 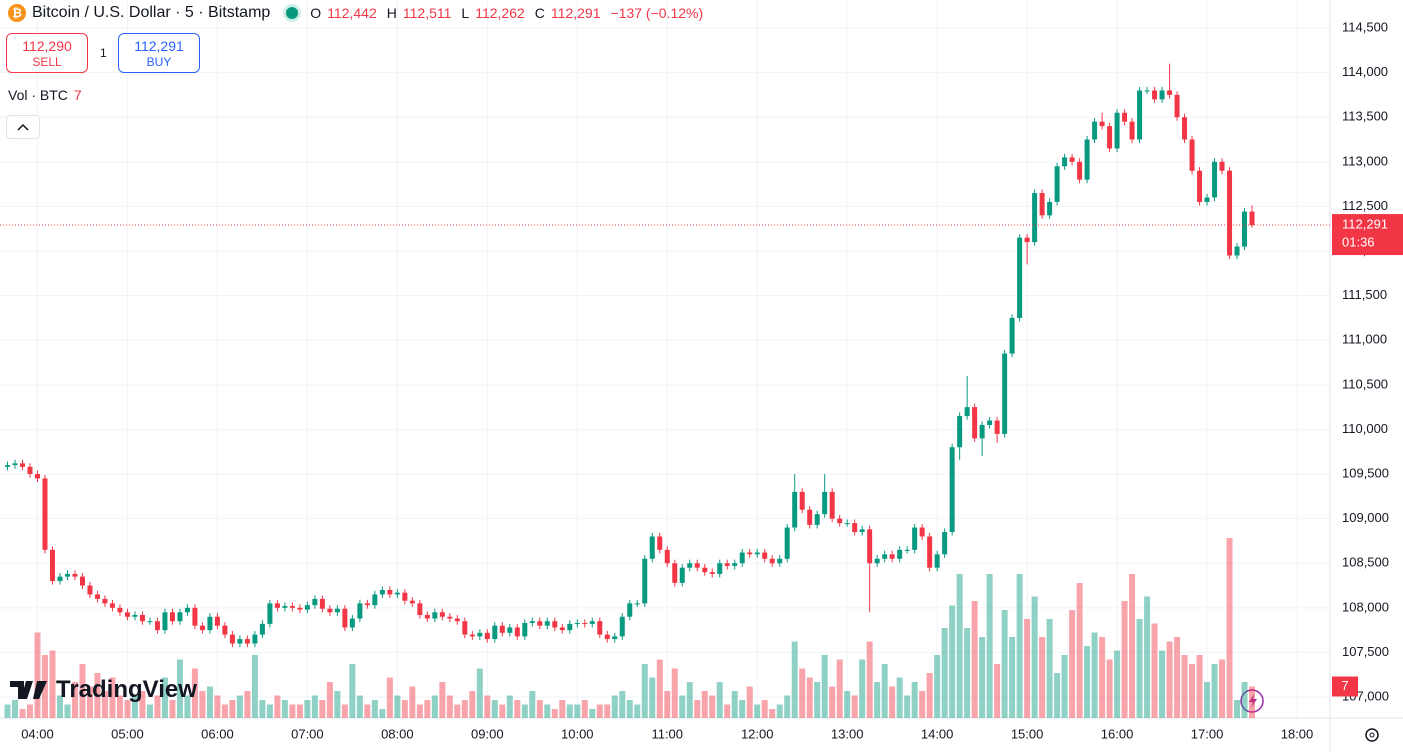 What do you see at coordinates (159, 53) in the screenshot?
I see `buy-button: 112,291 BUY` at bounding box center [159, 53].